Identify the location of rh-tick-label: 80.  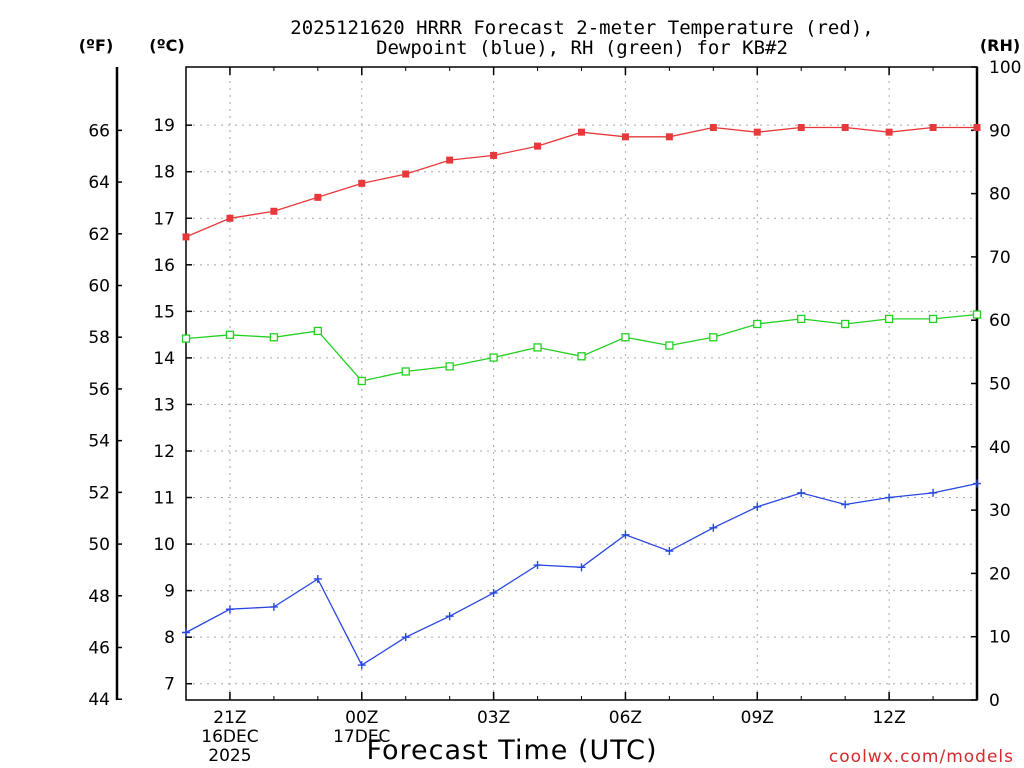
(1000, 195).